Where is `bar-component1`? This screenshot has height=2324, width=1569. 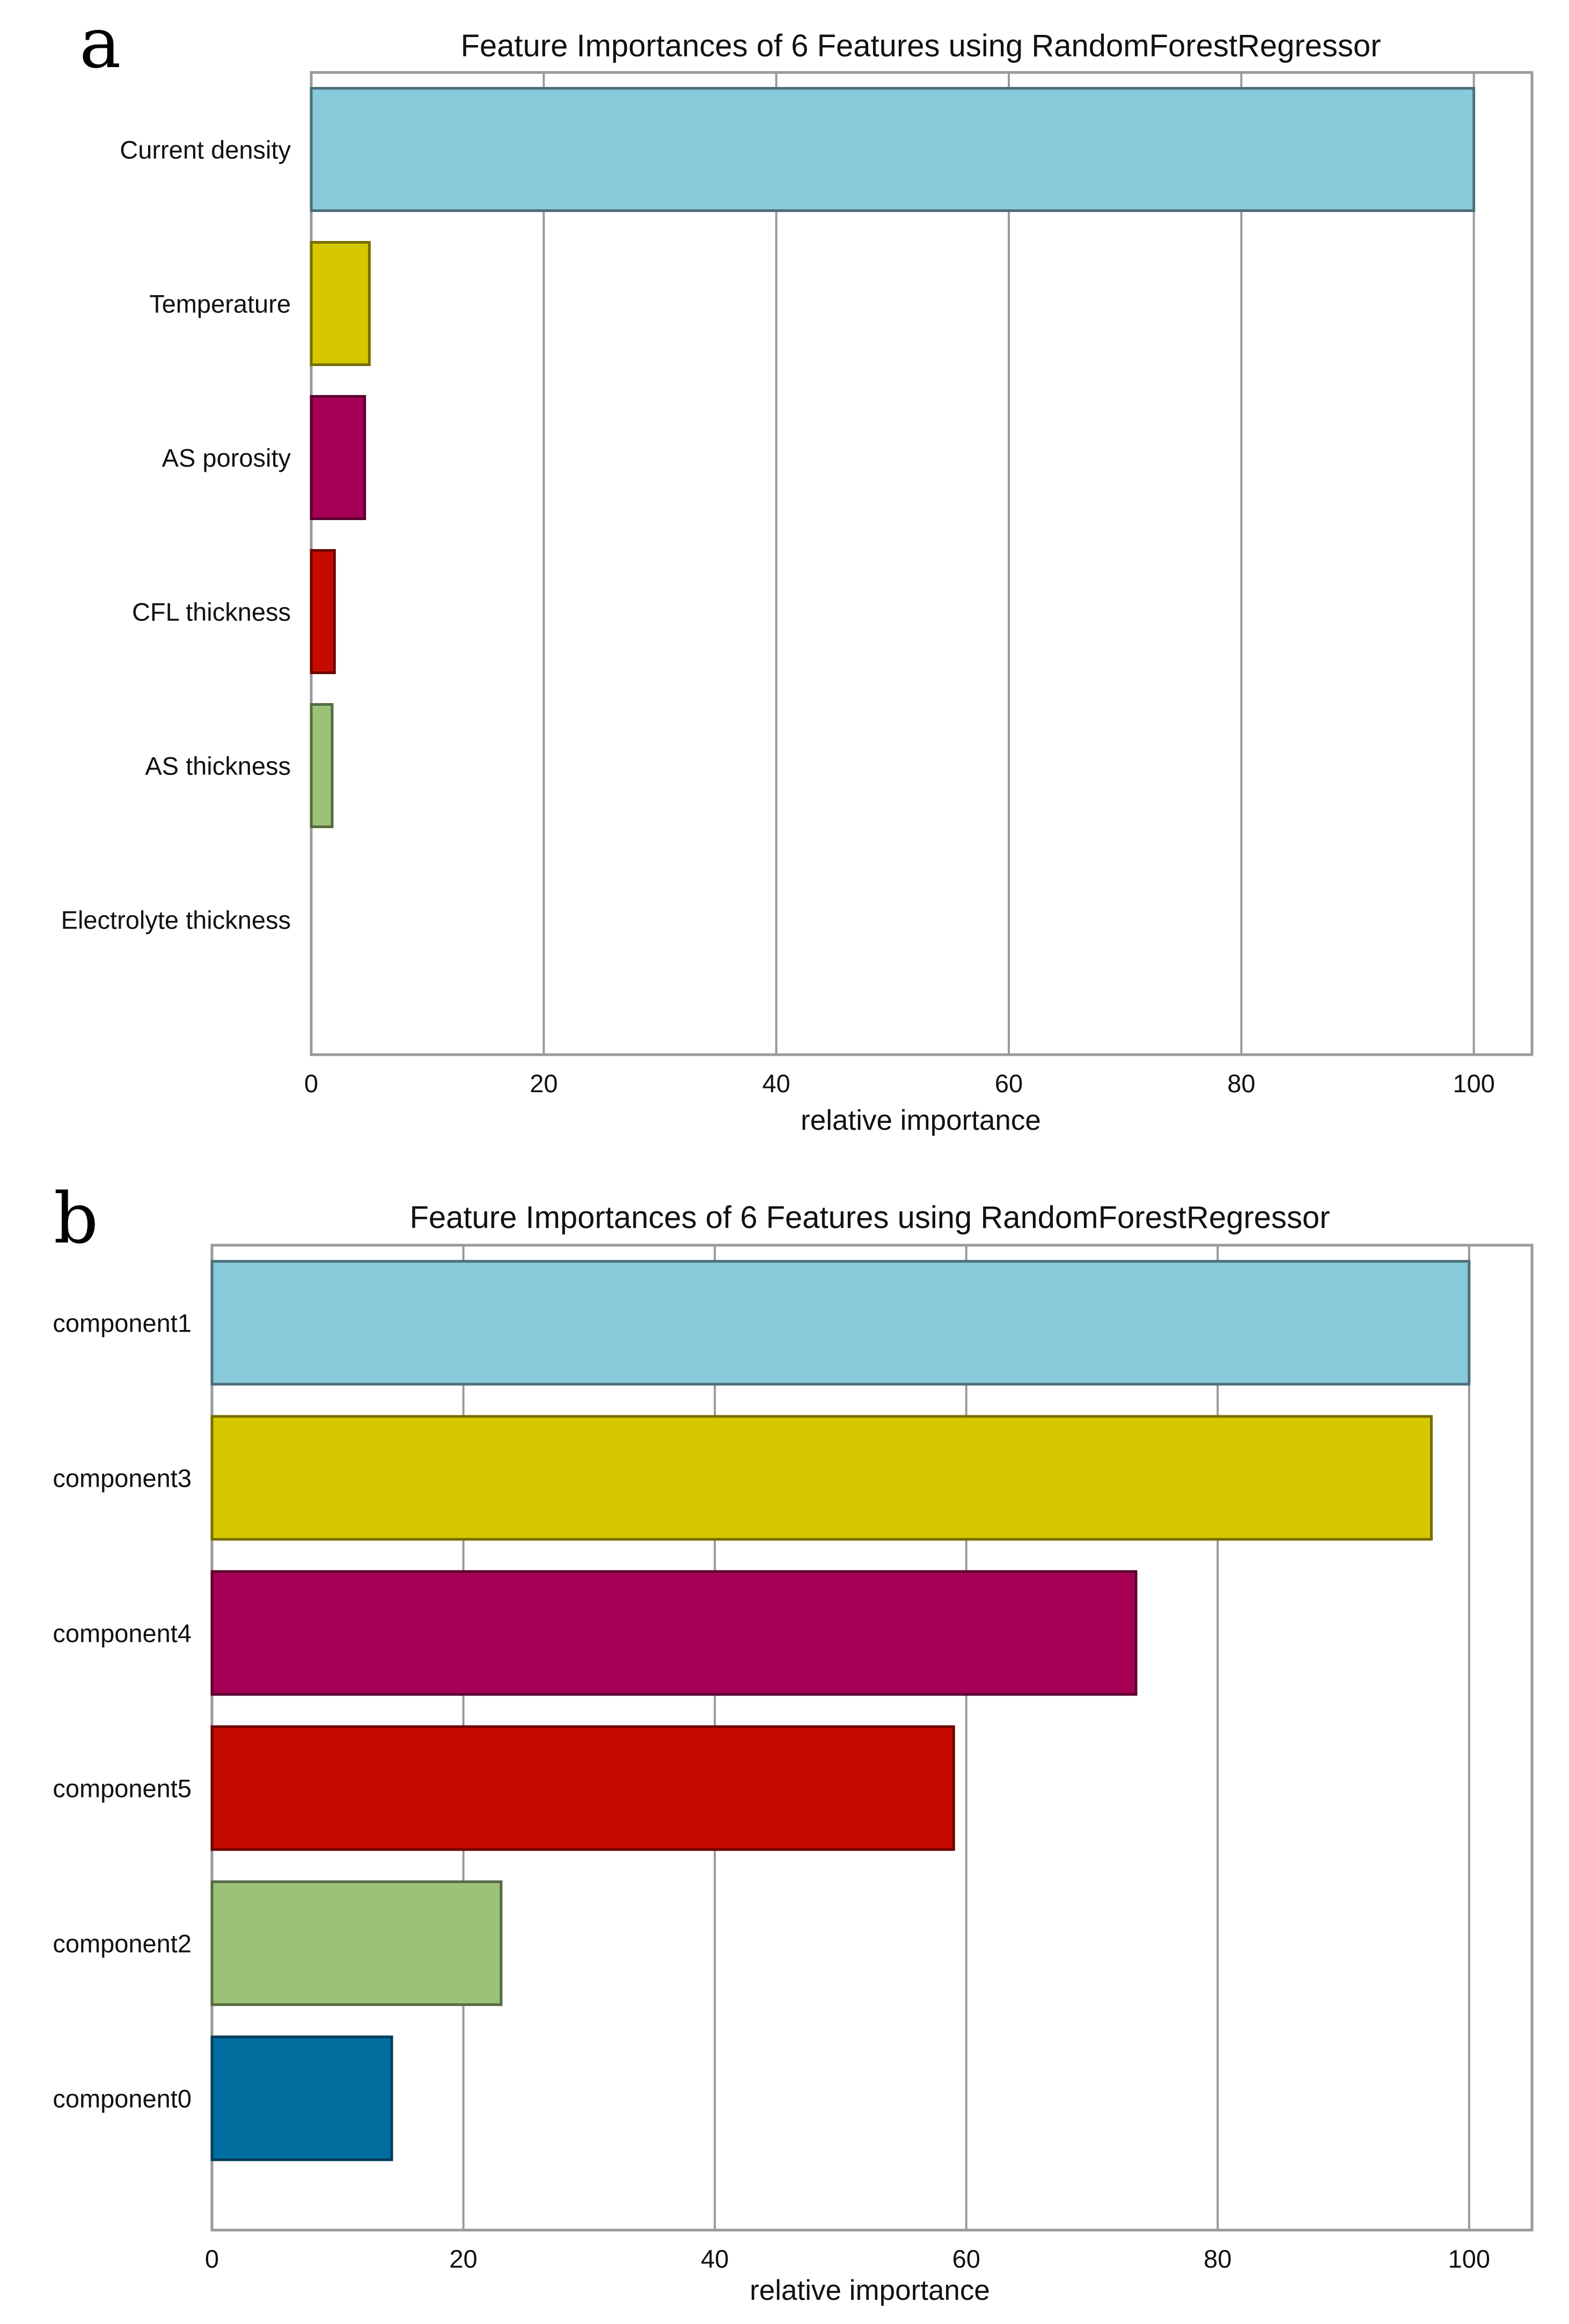
bar-component1 is located at coordinates (840, 1323).